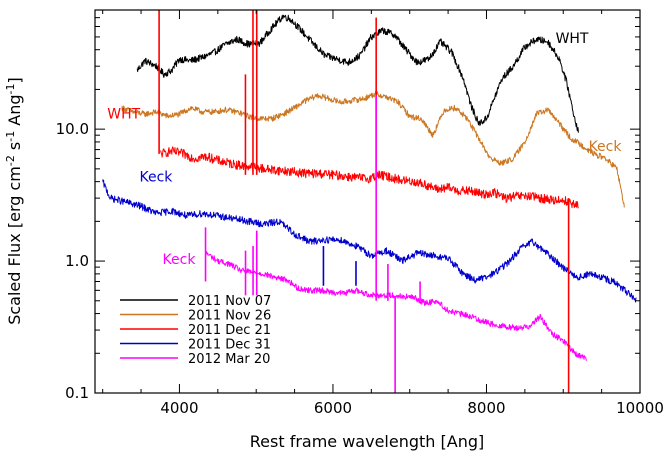  I want to click on y-axis-title: Scaled Flux [erg cm-2 s-1 Ang-1], so click(14, 201).